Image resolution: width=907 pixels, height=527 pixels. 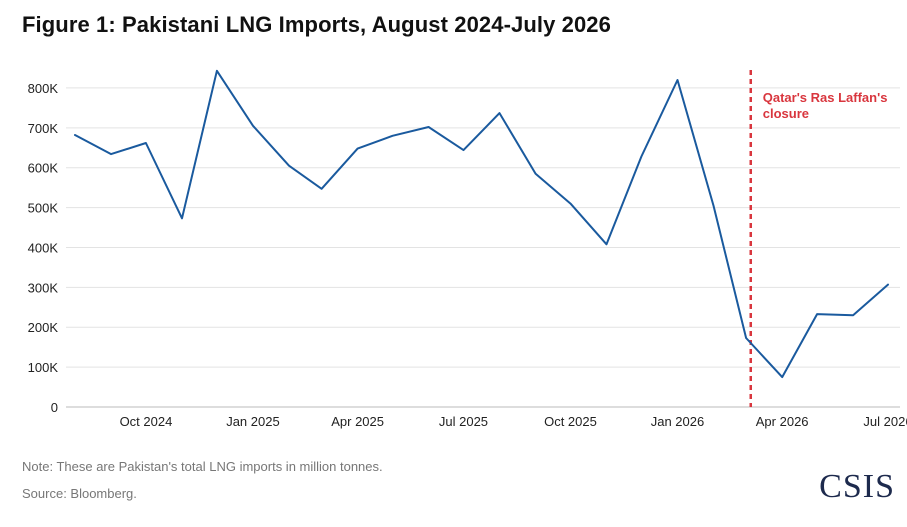 I want to click on chart-source: Source: Bloomberg., so click(x=79, y=493).